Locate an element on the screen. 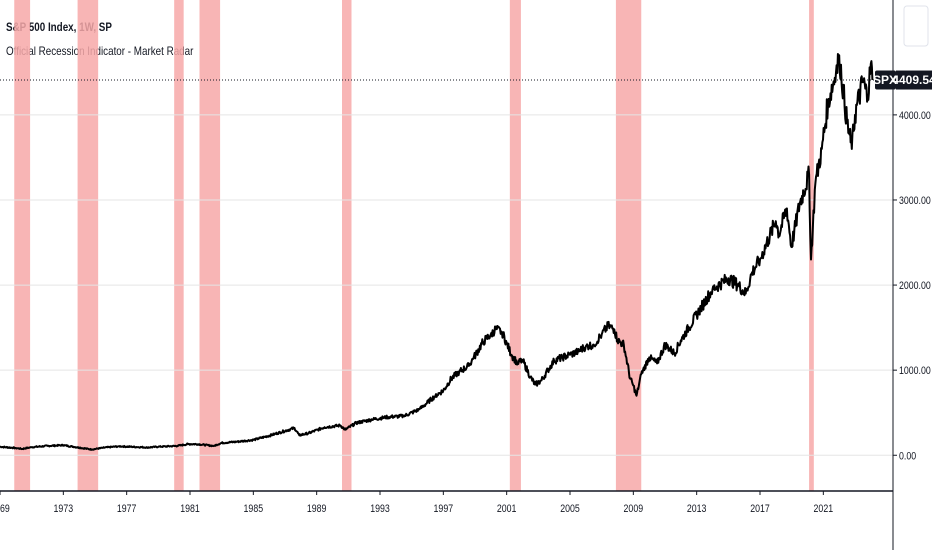 The height and width of the screenshot is (550, 932). symbol-label: SPX is located at coordinates (885, 80).